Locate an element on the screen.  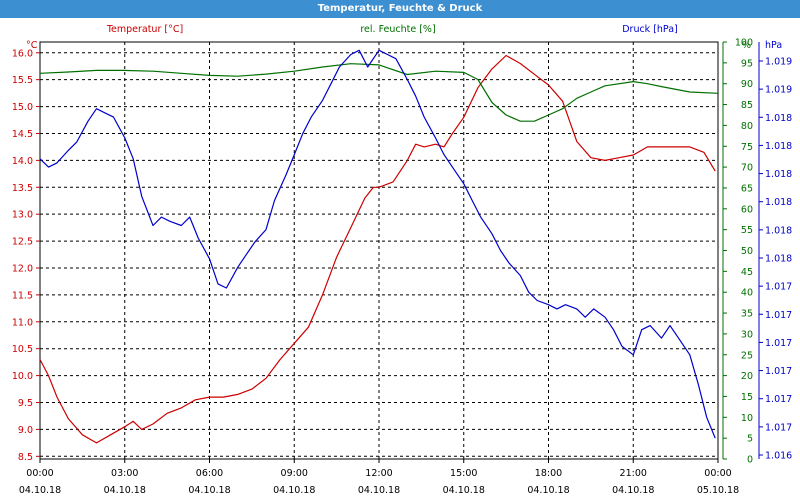
window-title: Temperatur, Feuchte & Druck is located at coordinates (400, 9).